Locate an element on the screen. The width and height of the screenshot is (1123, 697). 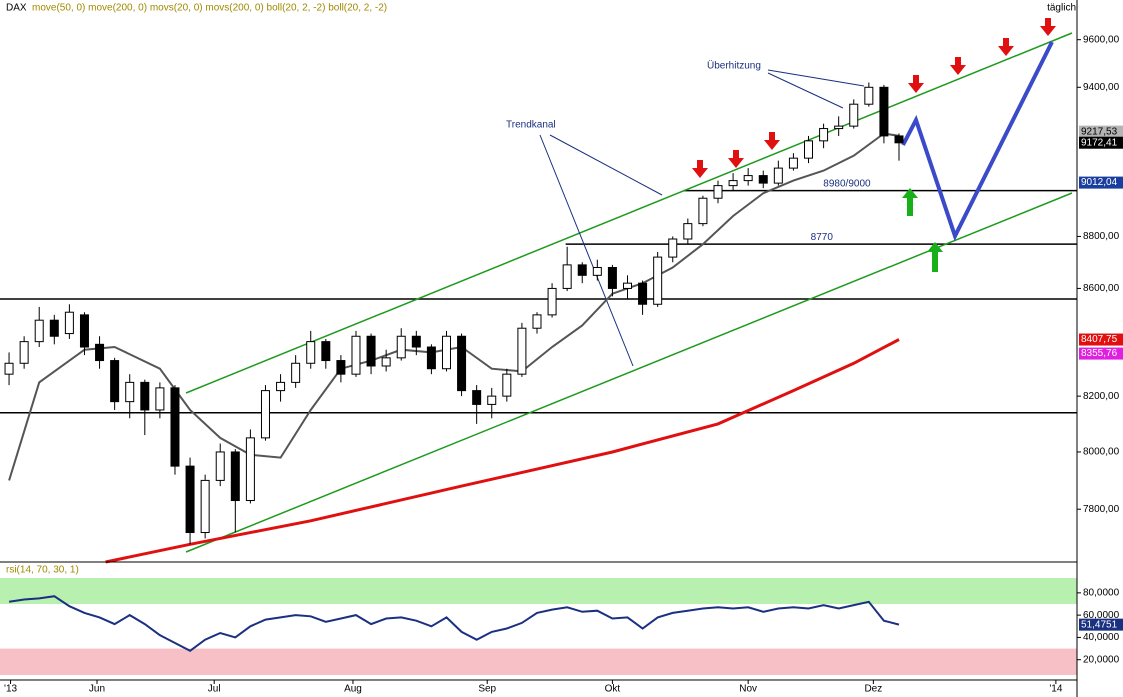
x-tick-label: Jul is located at coordinates (214, 689).